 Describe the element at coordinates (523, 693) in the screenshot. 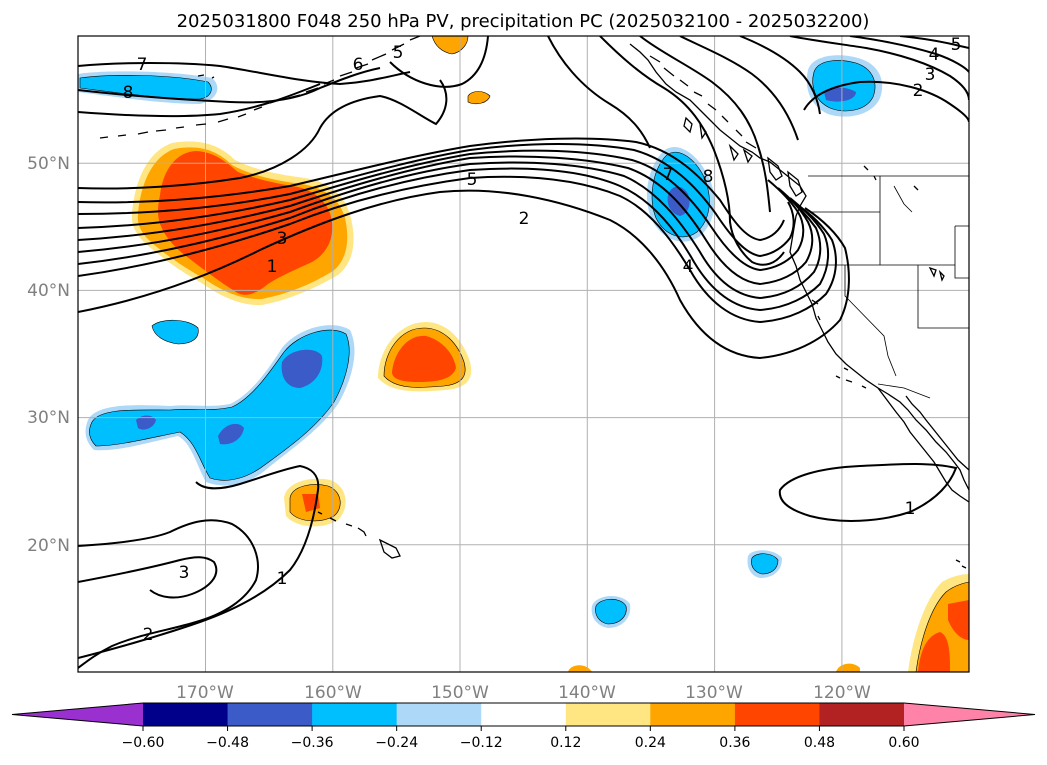

I see `longitude-labels: 170°W 160°W 150°W 140°W 130°W 120°W` at that location.